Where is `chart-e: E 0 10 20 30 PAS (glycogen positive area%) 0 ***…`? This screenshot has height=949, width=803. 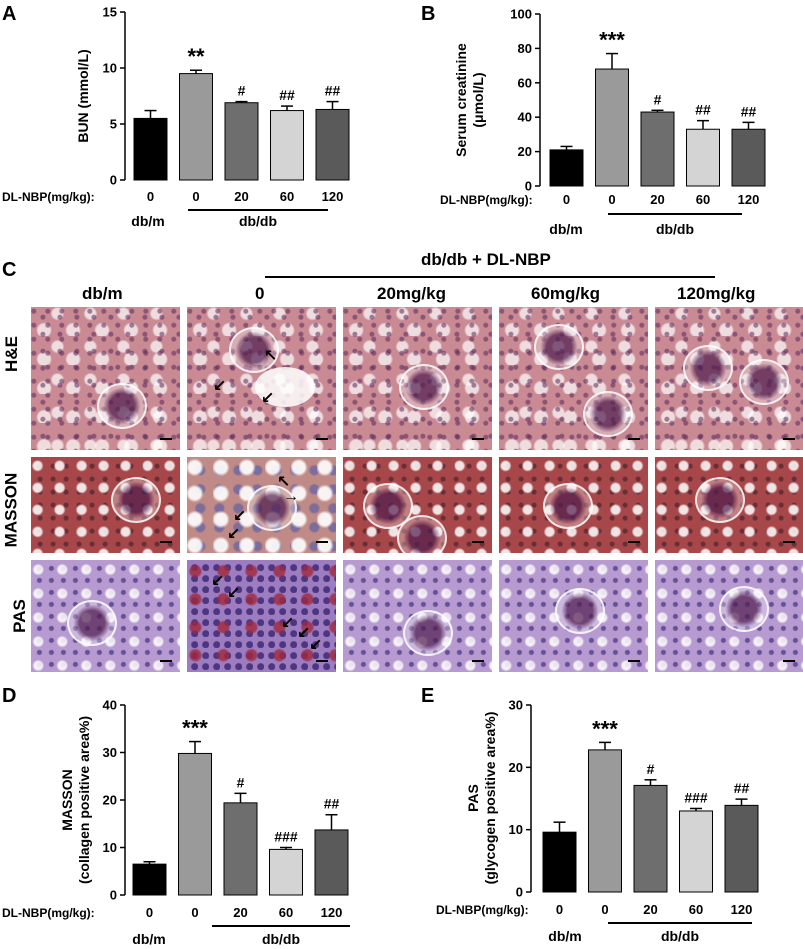 chart-e: E 0 10 20 30 PAS (glycogen positive area%) 0 ***… is located at coordinates (590, 814).